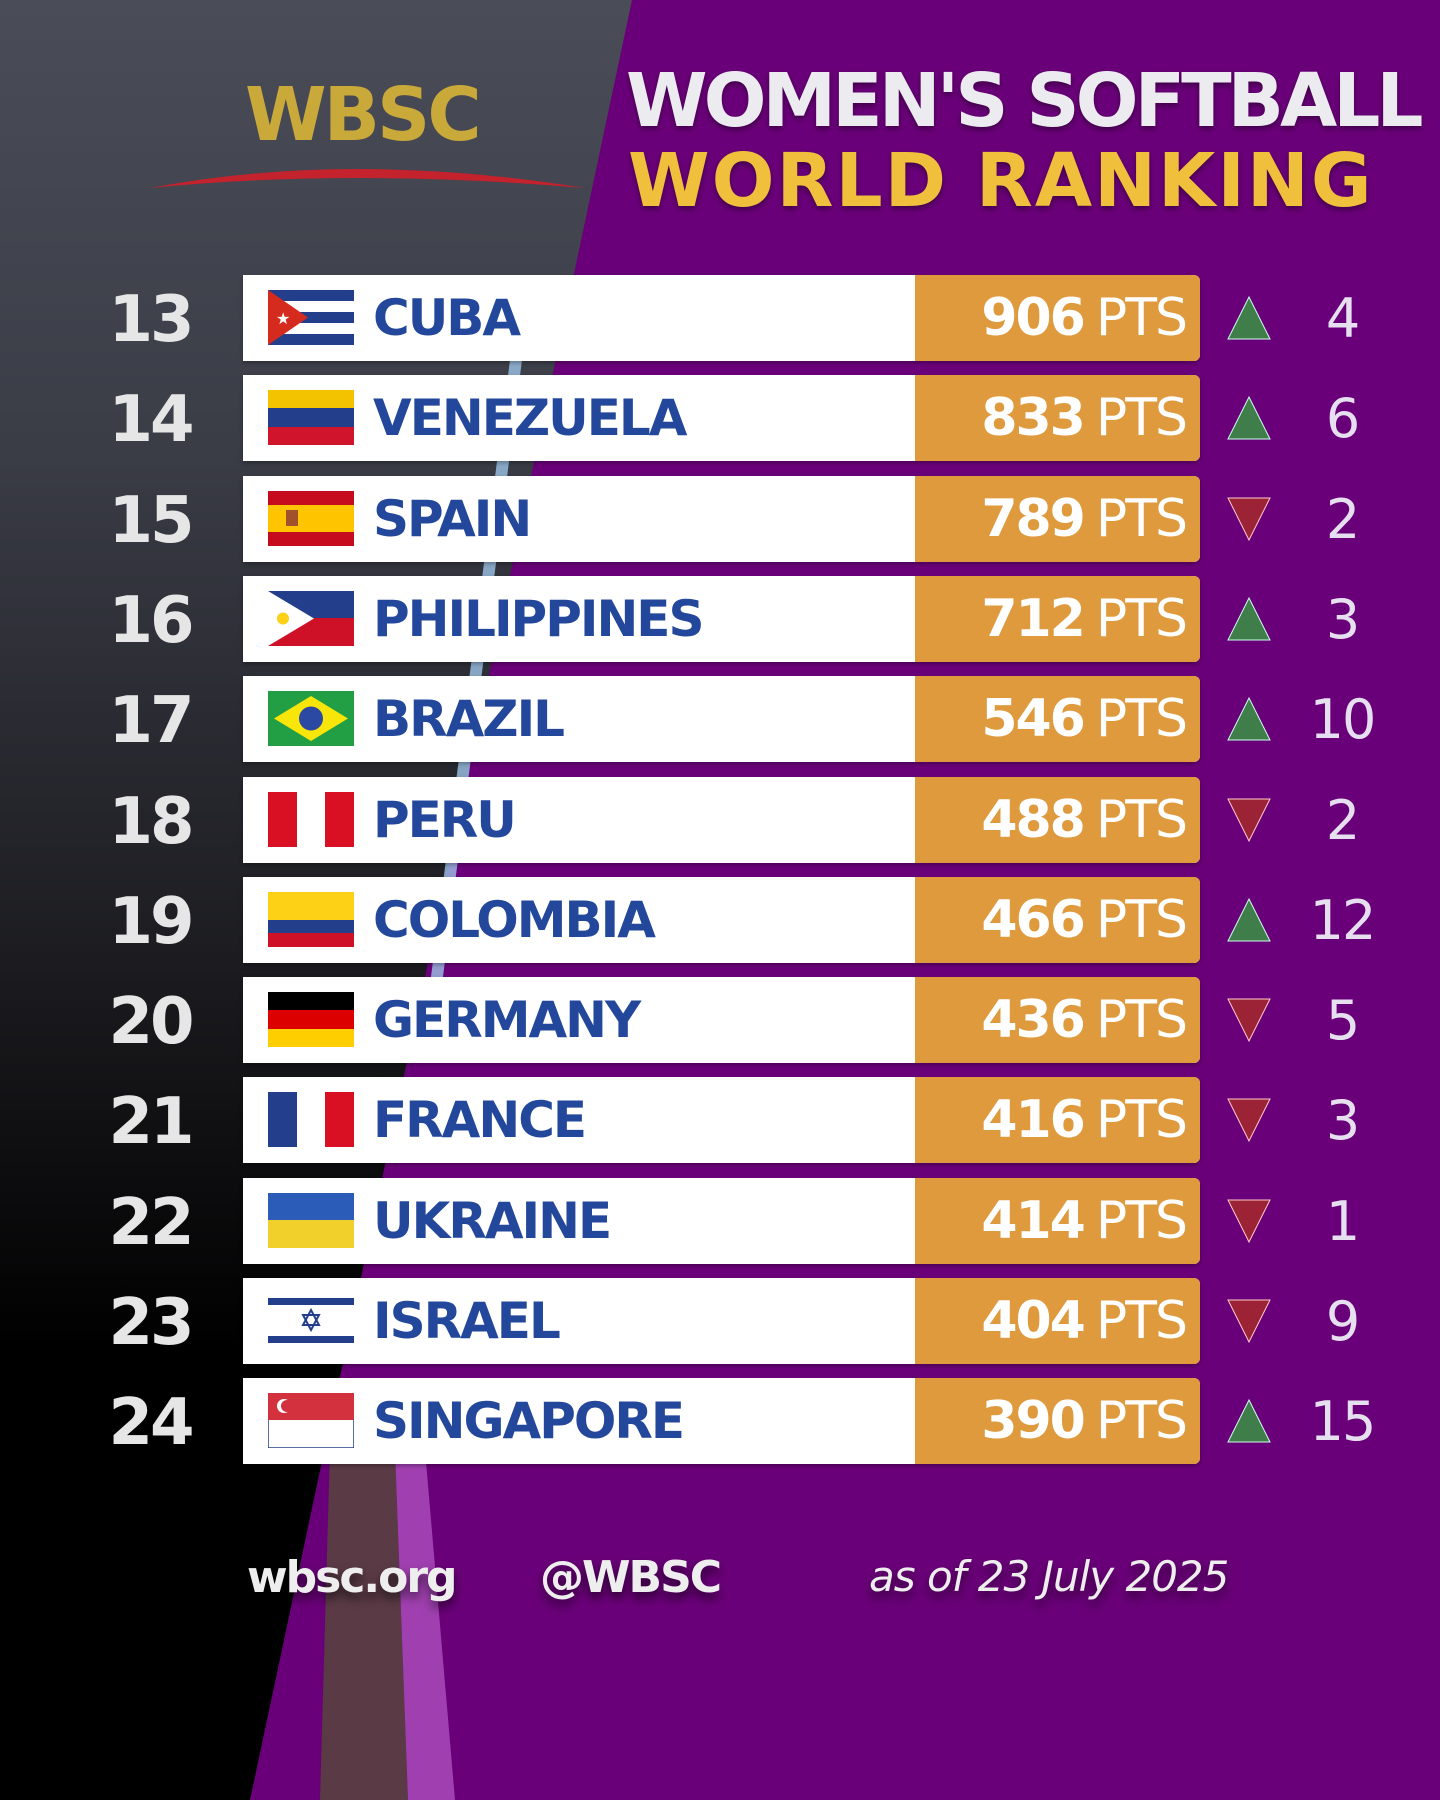 The image size is (1440, 1800). What do you see at coordinates (1033, 819) in the screenshot?
I see `points-value: 488` at bounding box center [1033, 819].